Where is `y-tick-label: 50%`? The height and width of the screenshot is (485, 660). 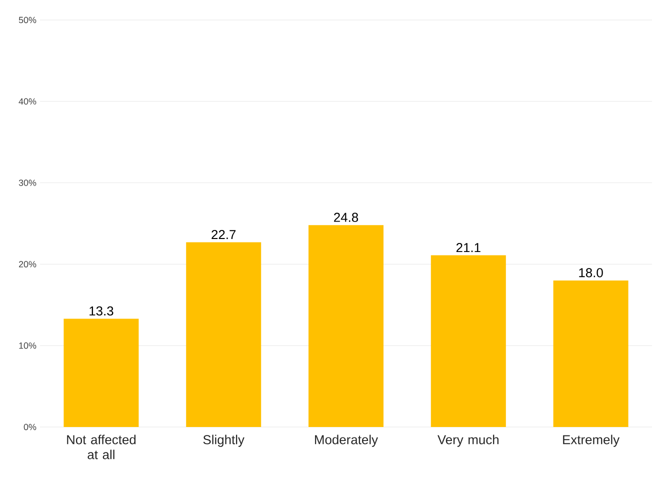 y-tick-label: 50% is located at coordinates (27, 20).